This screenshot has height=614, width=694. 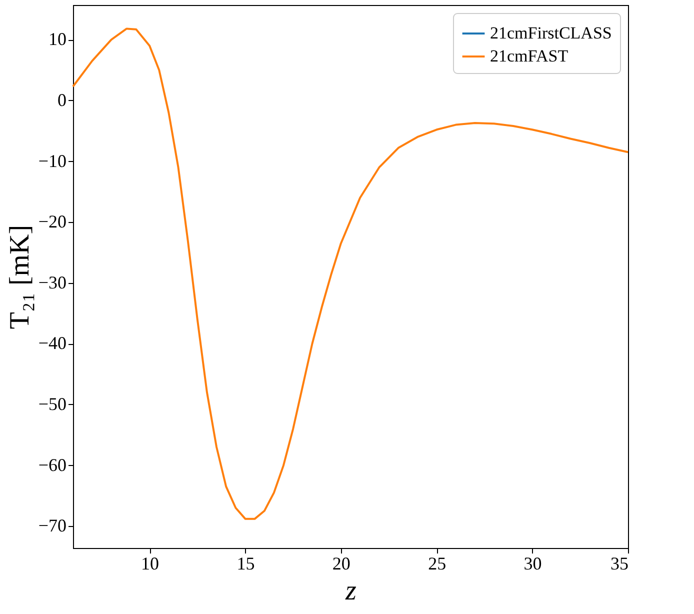 I want to click on legend-label: 21cmFirstCLASS, so click(x=551, y=33).